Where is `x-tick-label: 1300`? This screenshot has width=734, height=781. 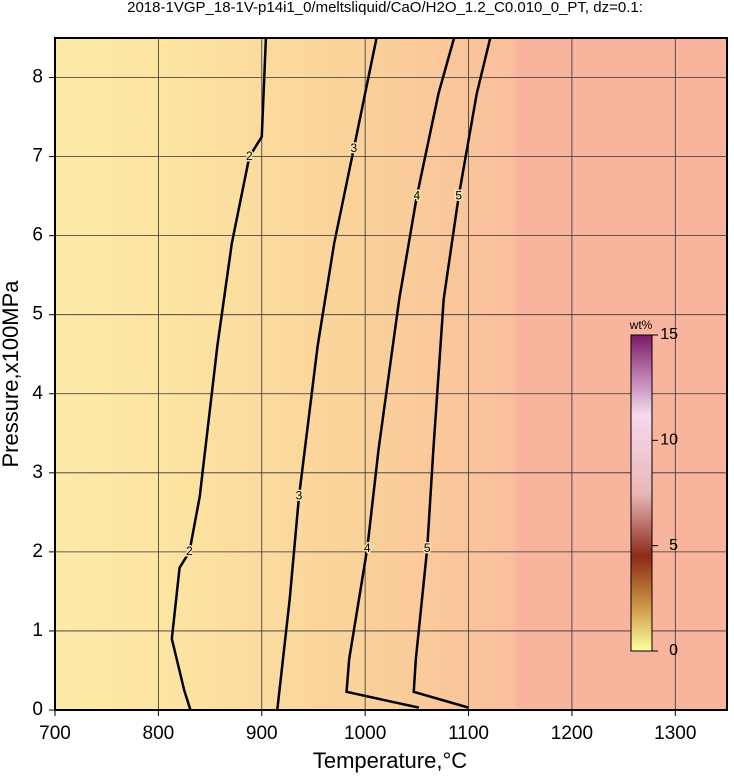 x-tick-label: 1300 is located at coordinates (675, 733).